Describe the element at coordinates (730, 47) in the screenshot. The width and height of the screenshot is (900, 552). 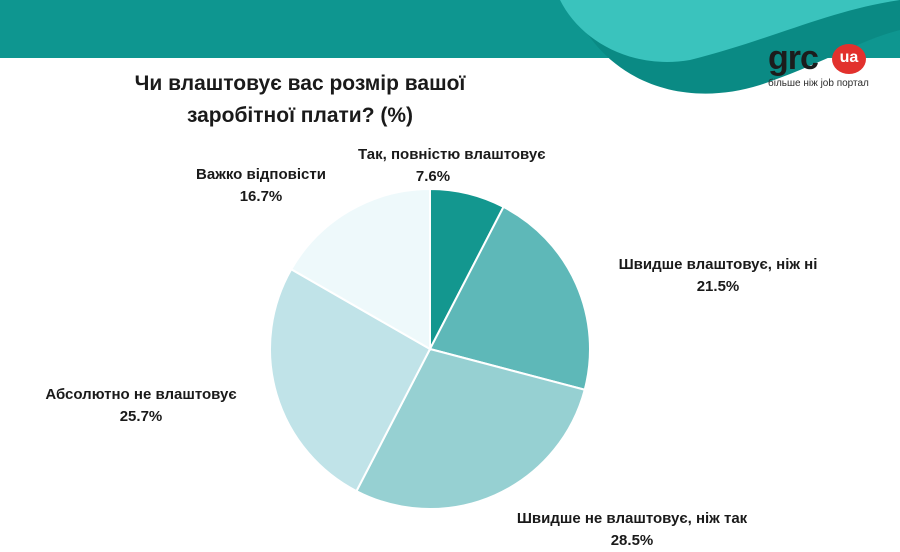
I see `corner-swoosh-decoration` at that location.